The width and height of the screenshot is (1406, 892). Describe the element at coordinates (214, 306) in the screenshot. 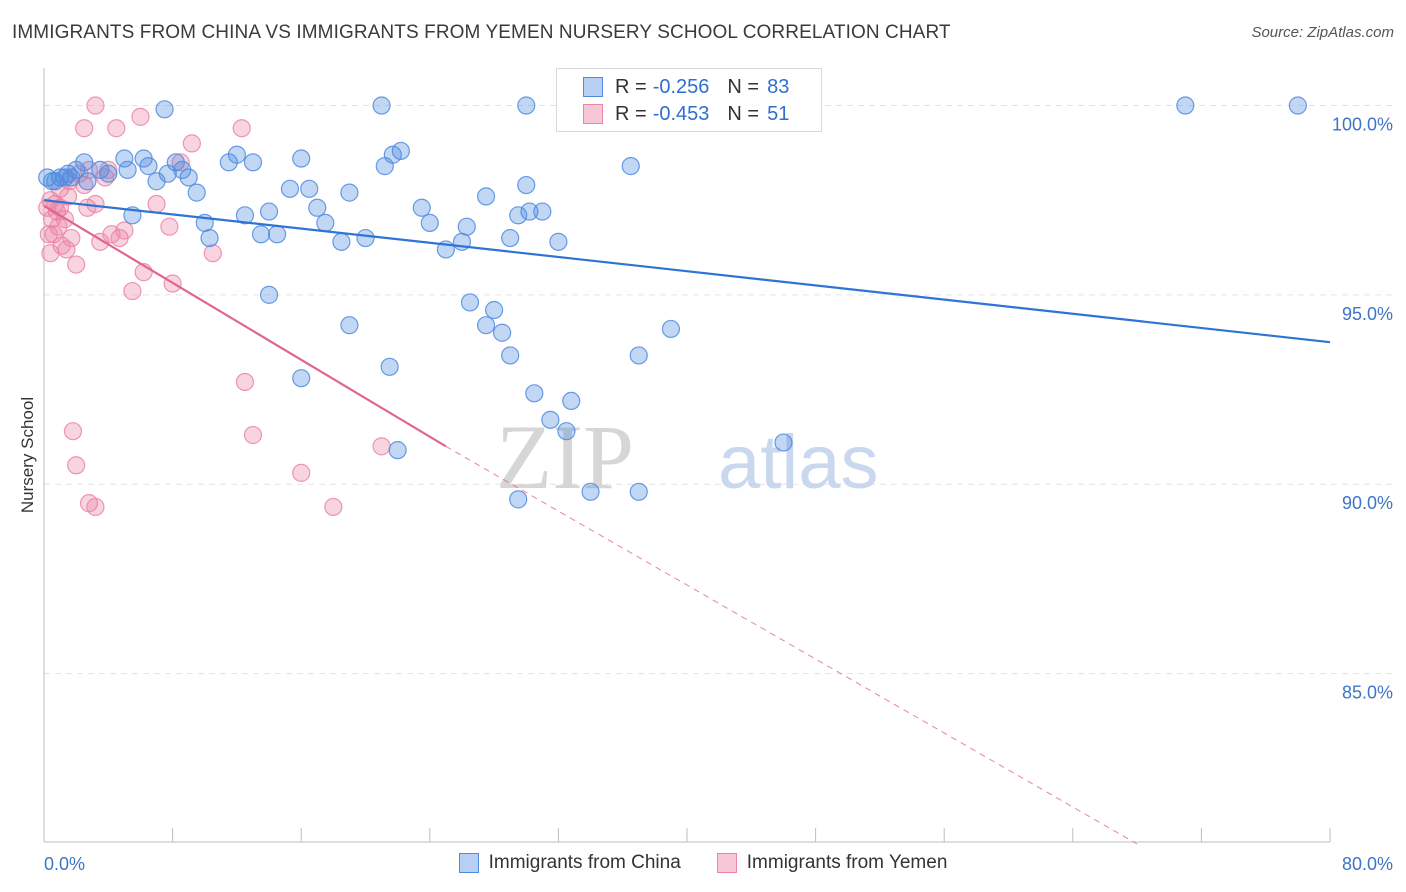

I see `series-yemen-points` at that location.